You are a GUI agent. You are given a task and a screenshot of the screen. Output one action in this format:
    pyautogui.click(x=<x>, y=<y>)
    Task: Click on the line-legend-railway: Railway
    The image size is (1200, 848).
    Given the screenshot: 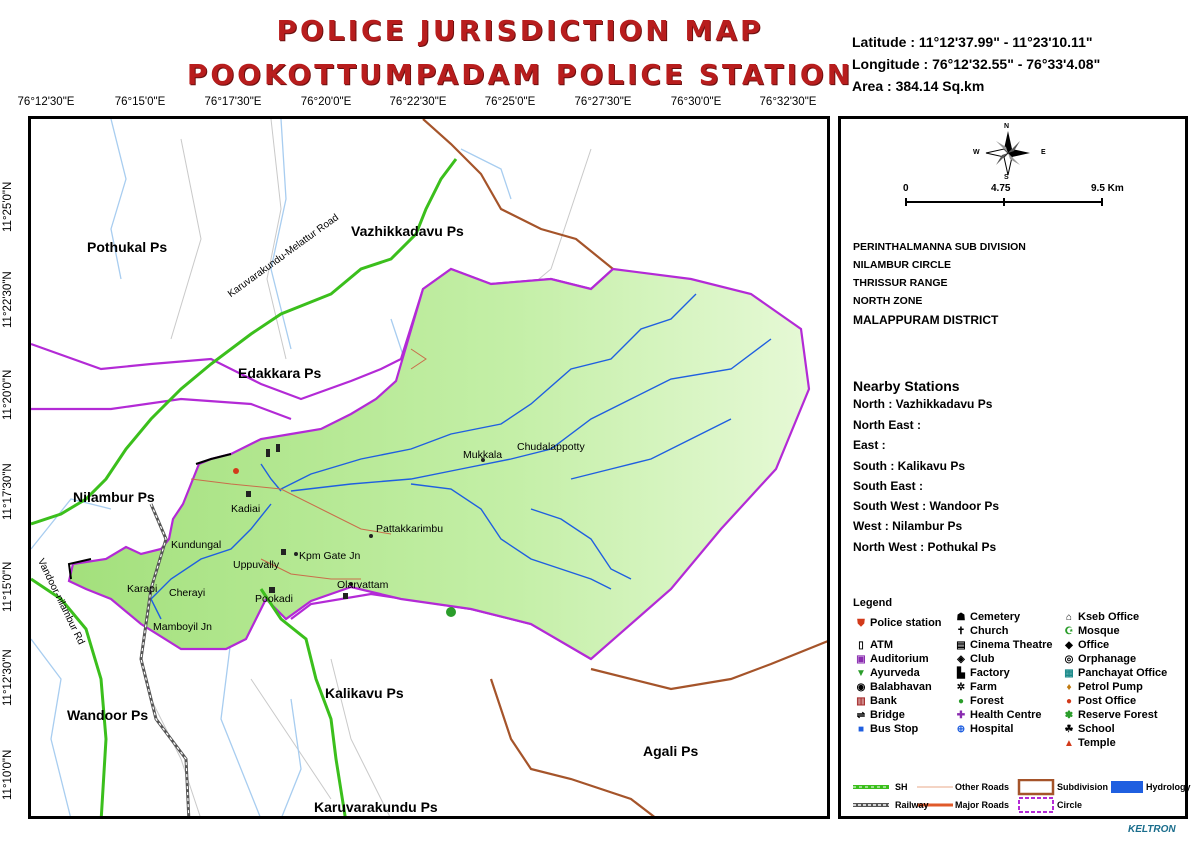 What is the action you would take?
    pyautogui.click(x=912, y=805)
    